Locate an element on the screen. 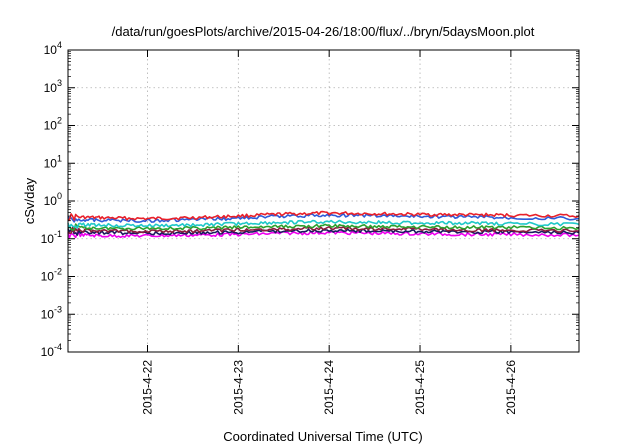  y-tick-label: 10¹ is located at coordinates (53, 161).